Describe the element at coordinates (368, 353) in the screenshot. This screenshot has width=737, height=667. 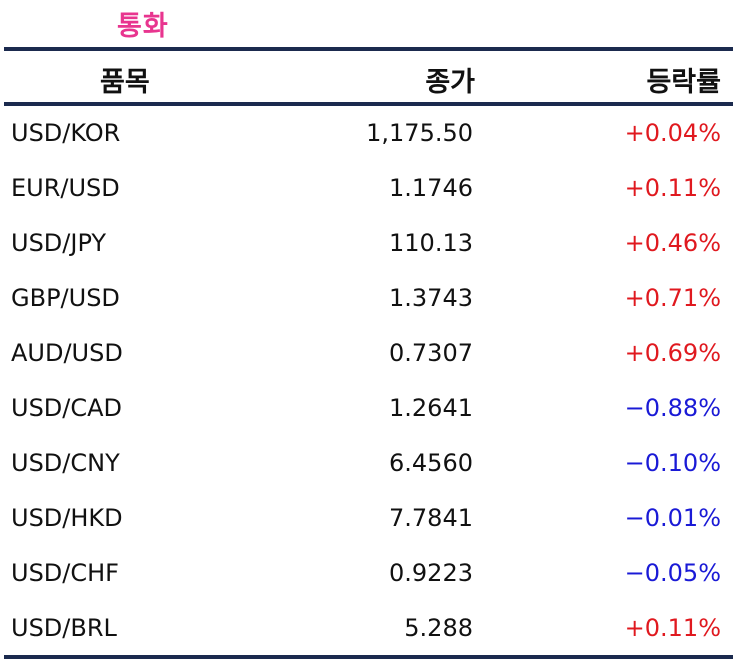
I see `table-row: AUD/USD 0.7307 +0.69%` at that location.